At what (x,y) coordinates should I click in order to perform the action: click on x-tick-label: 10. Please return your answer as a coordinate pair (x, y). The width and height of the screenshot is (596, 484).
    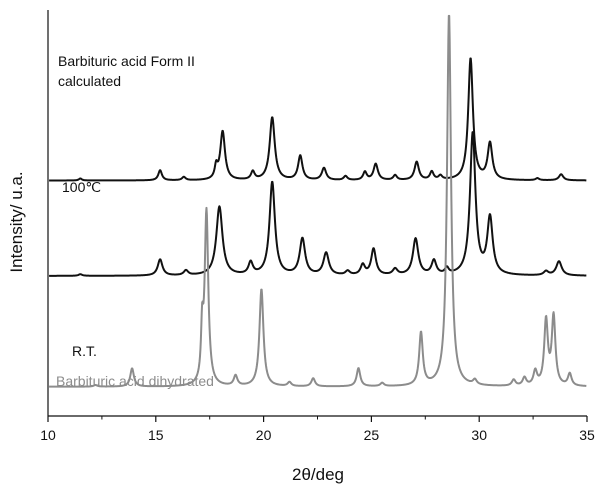
    Looking at the image, I should click on (48, 435).